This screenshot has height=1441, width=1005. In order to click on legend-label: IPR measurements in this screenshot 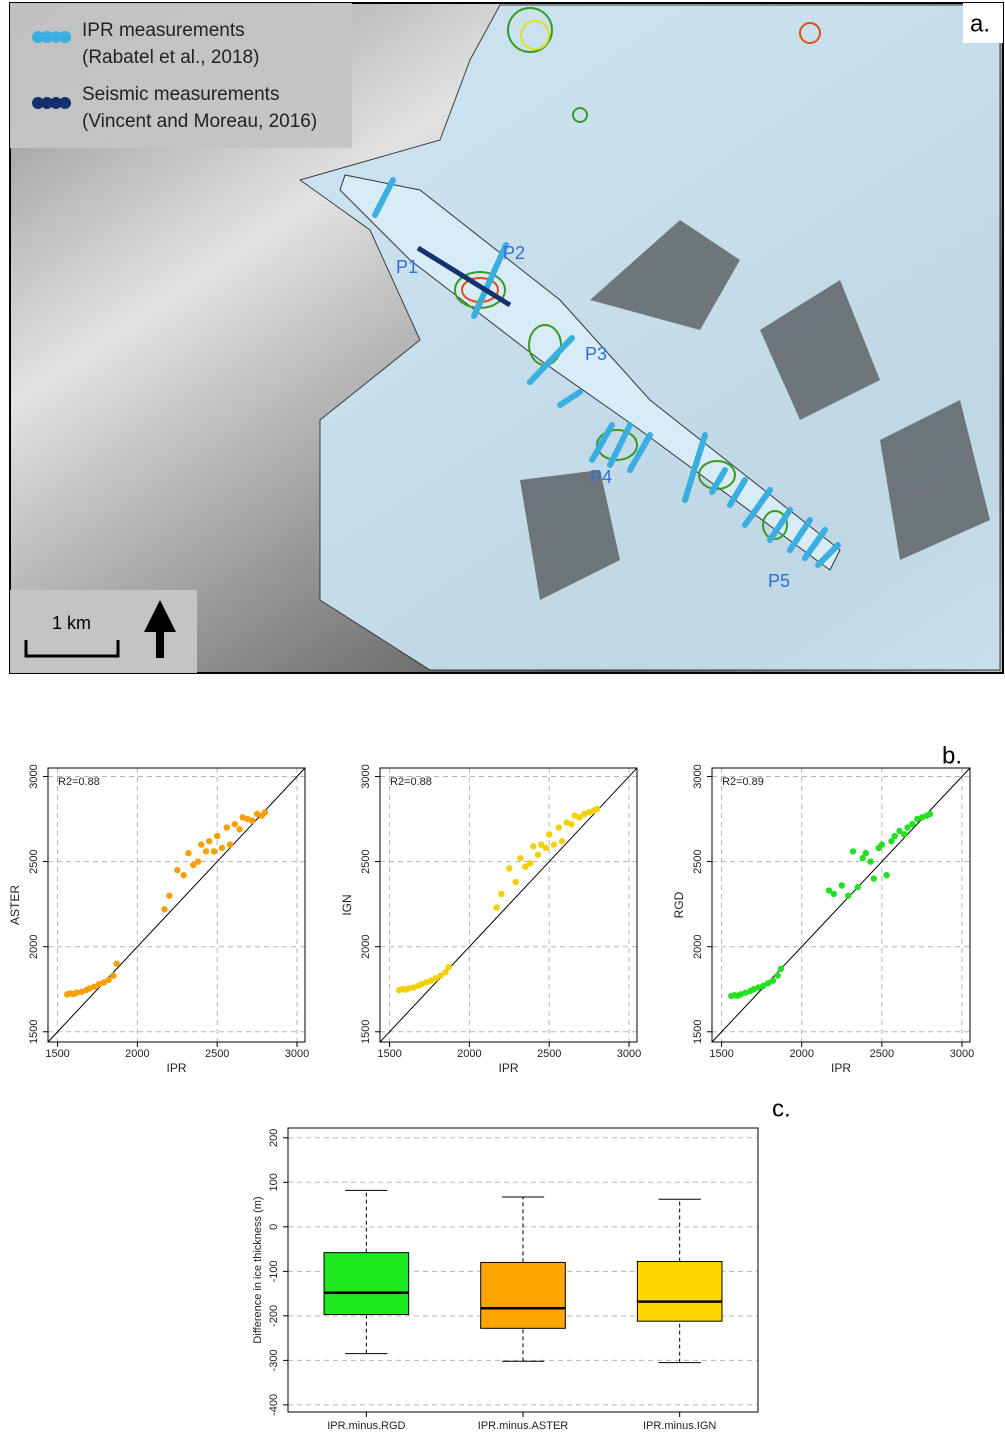, I will do `click(163, 30)`.